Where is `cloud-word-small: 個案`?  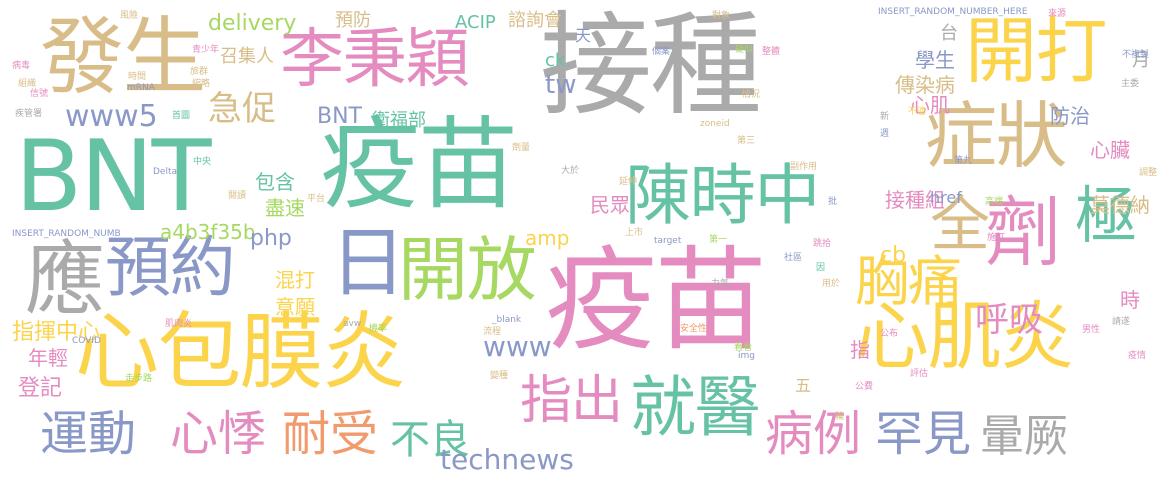
cloud-word-small: 個案 is located at coordinates (661, 52).